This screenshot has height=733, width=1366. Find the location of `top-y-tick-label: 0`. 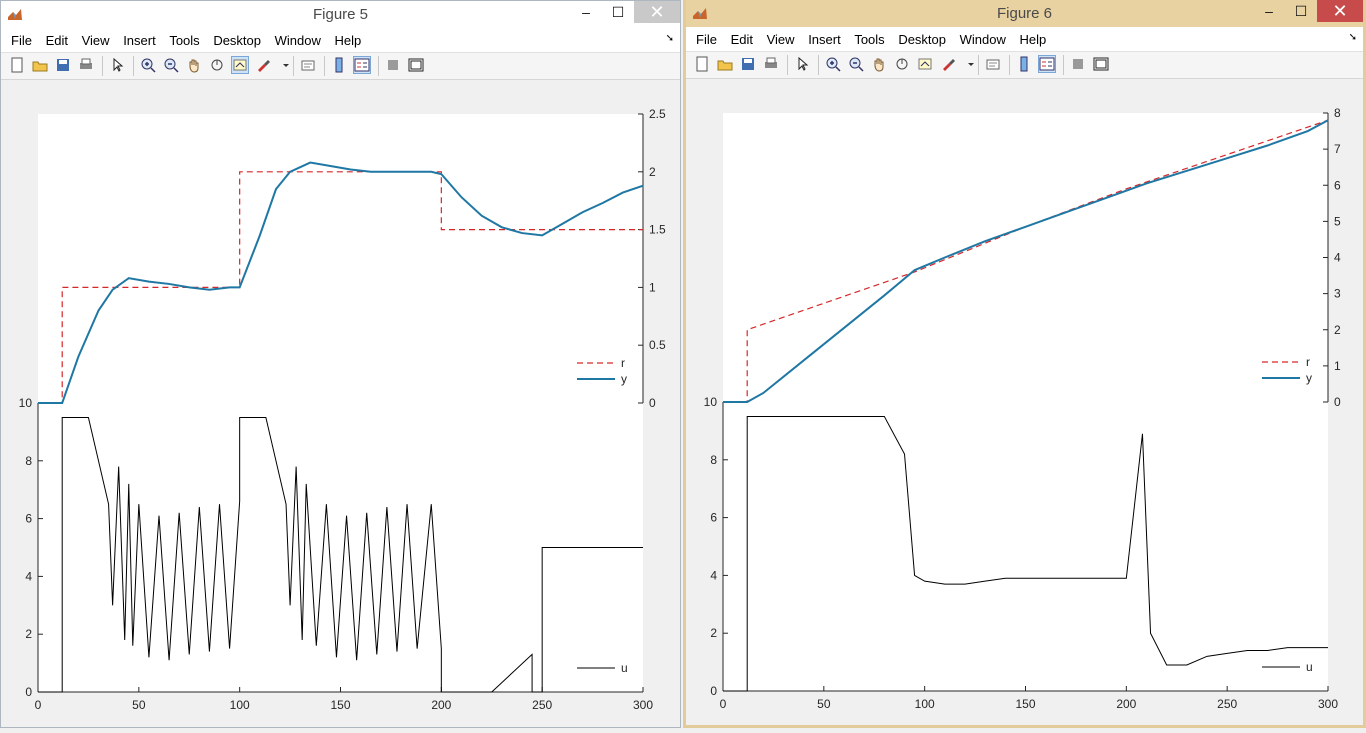

top-y-tick-label: 0 is located at coordinates (652, 403).